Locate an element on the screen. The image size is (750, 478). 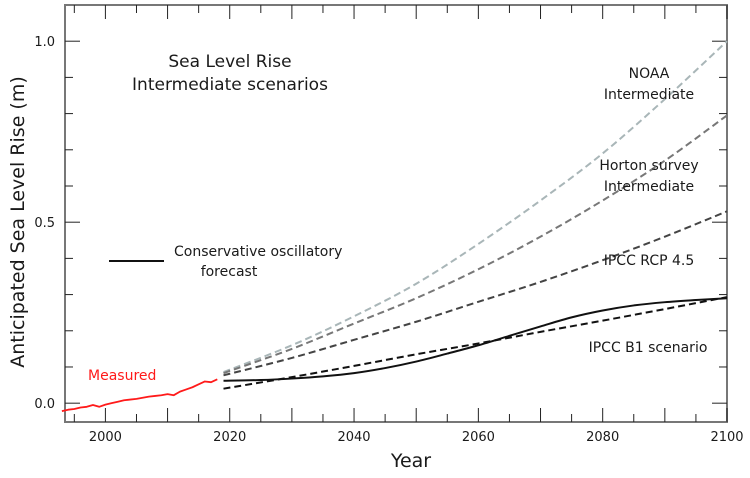
y-tick-label: 0.0 is located at coordinates (44, 404).